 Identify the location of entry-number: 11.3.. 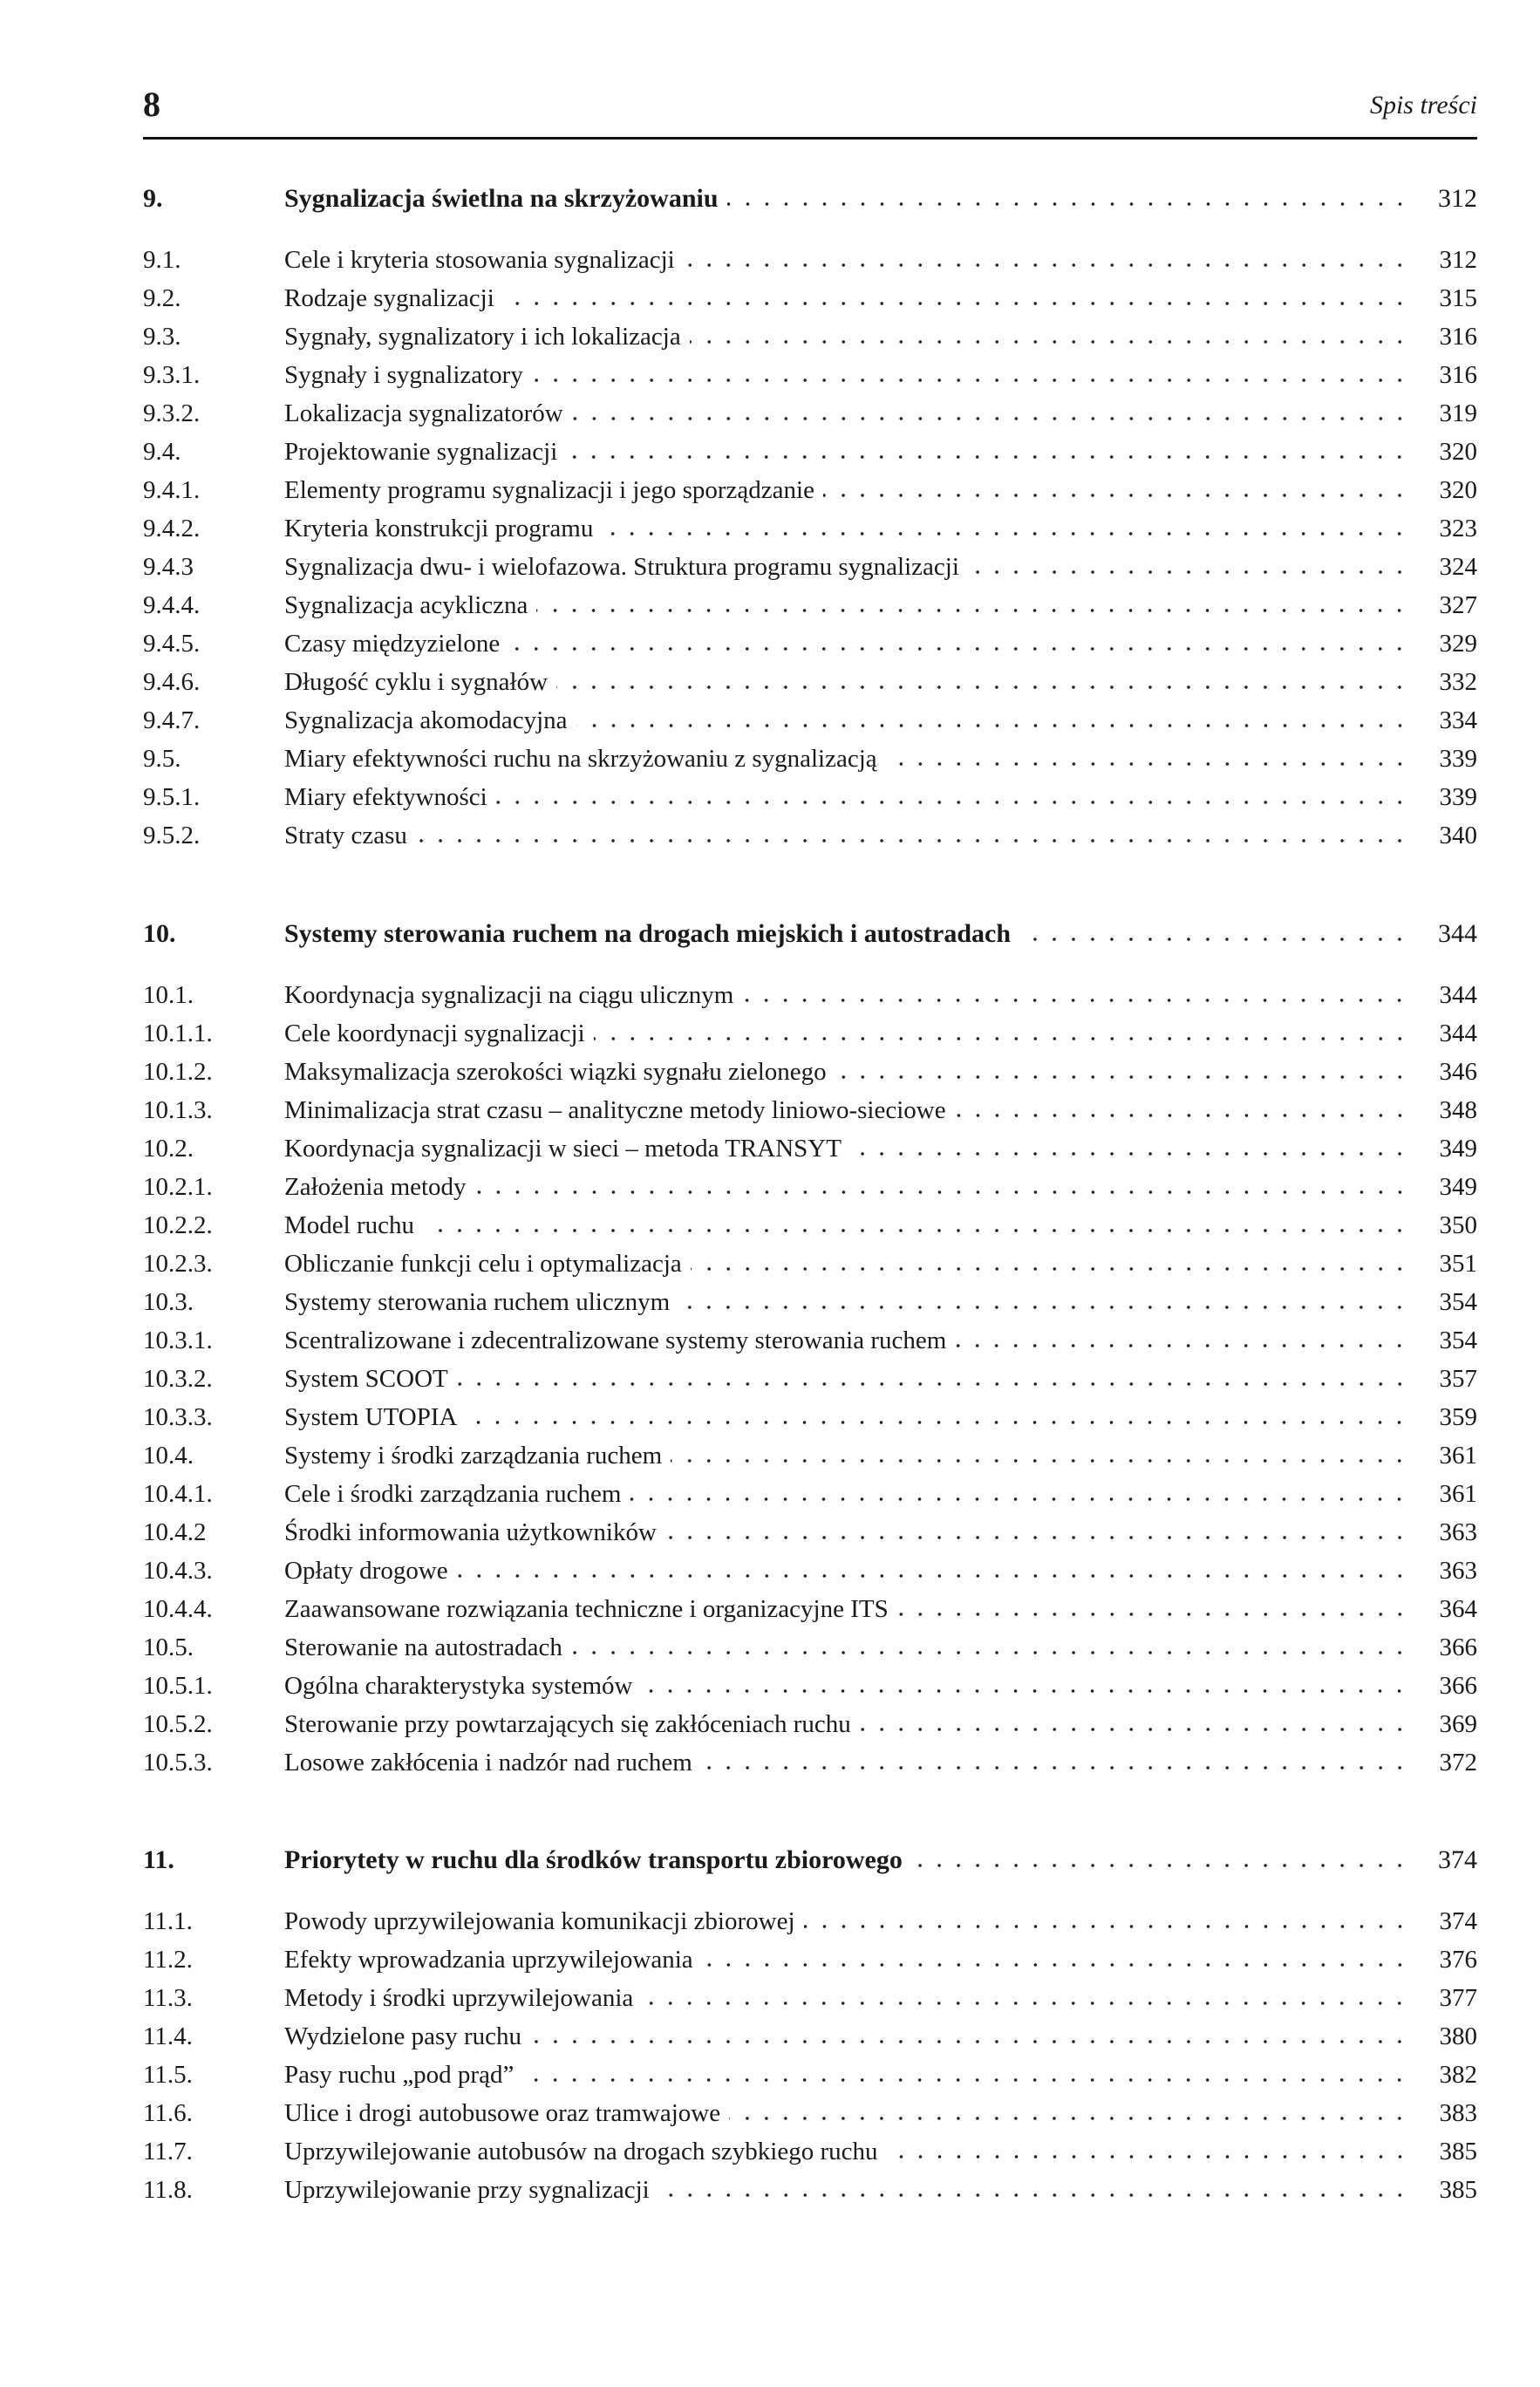
(168, 1998).